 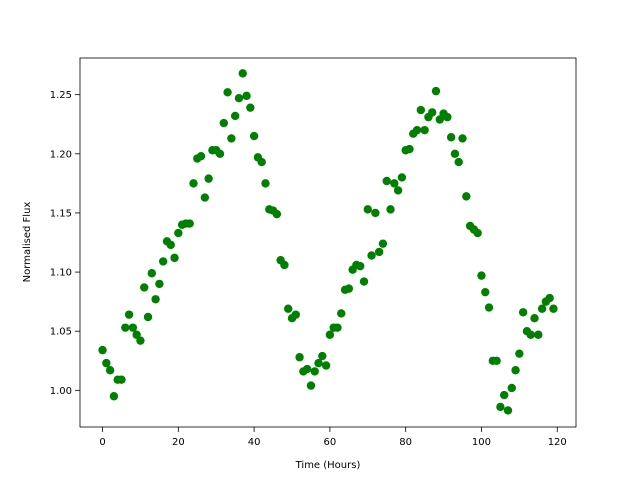 I want to click on x-tick-label: 100, so click(x=481, y=442).